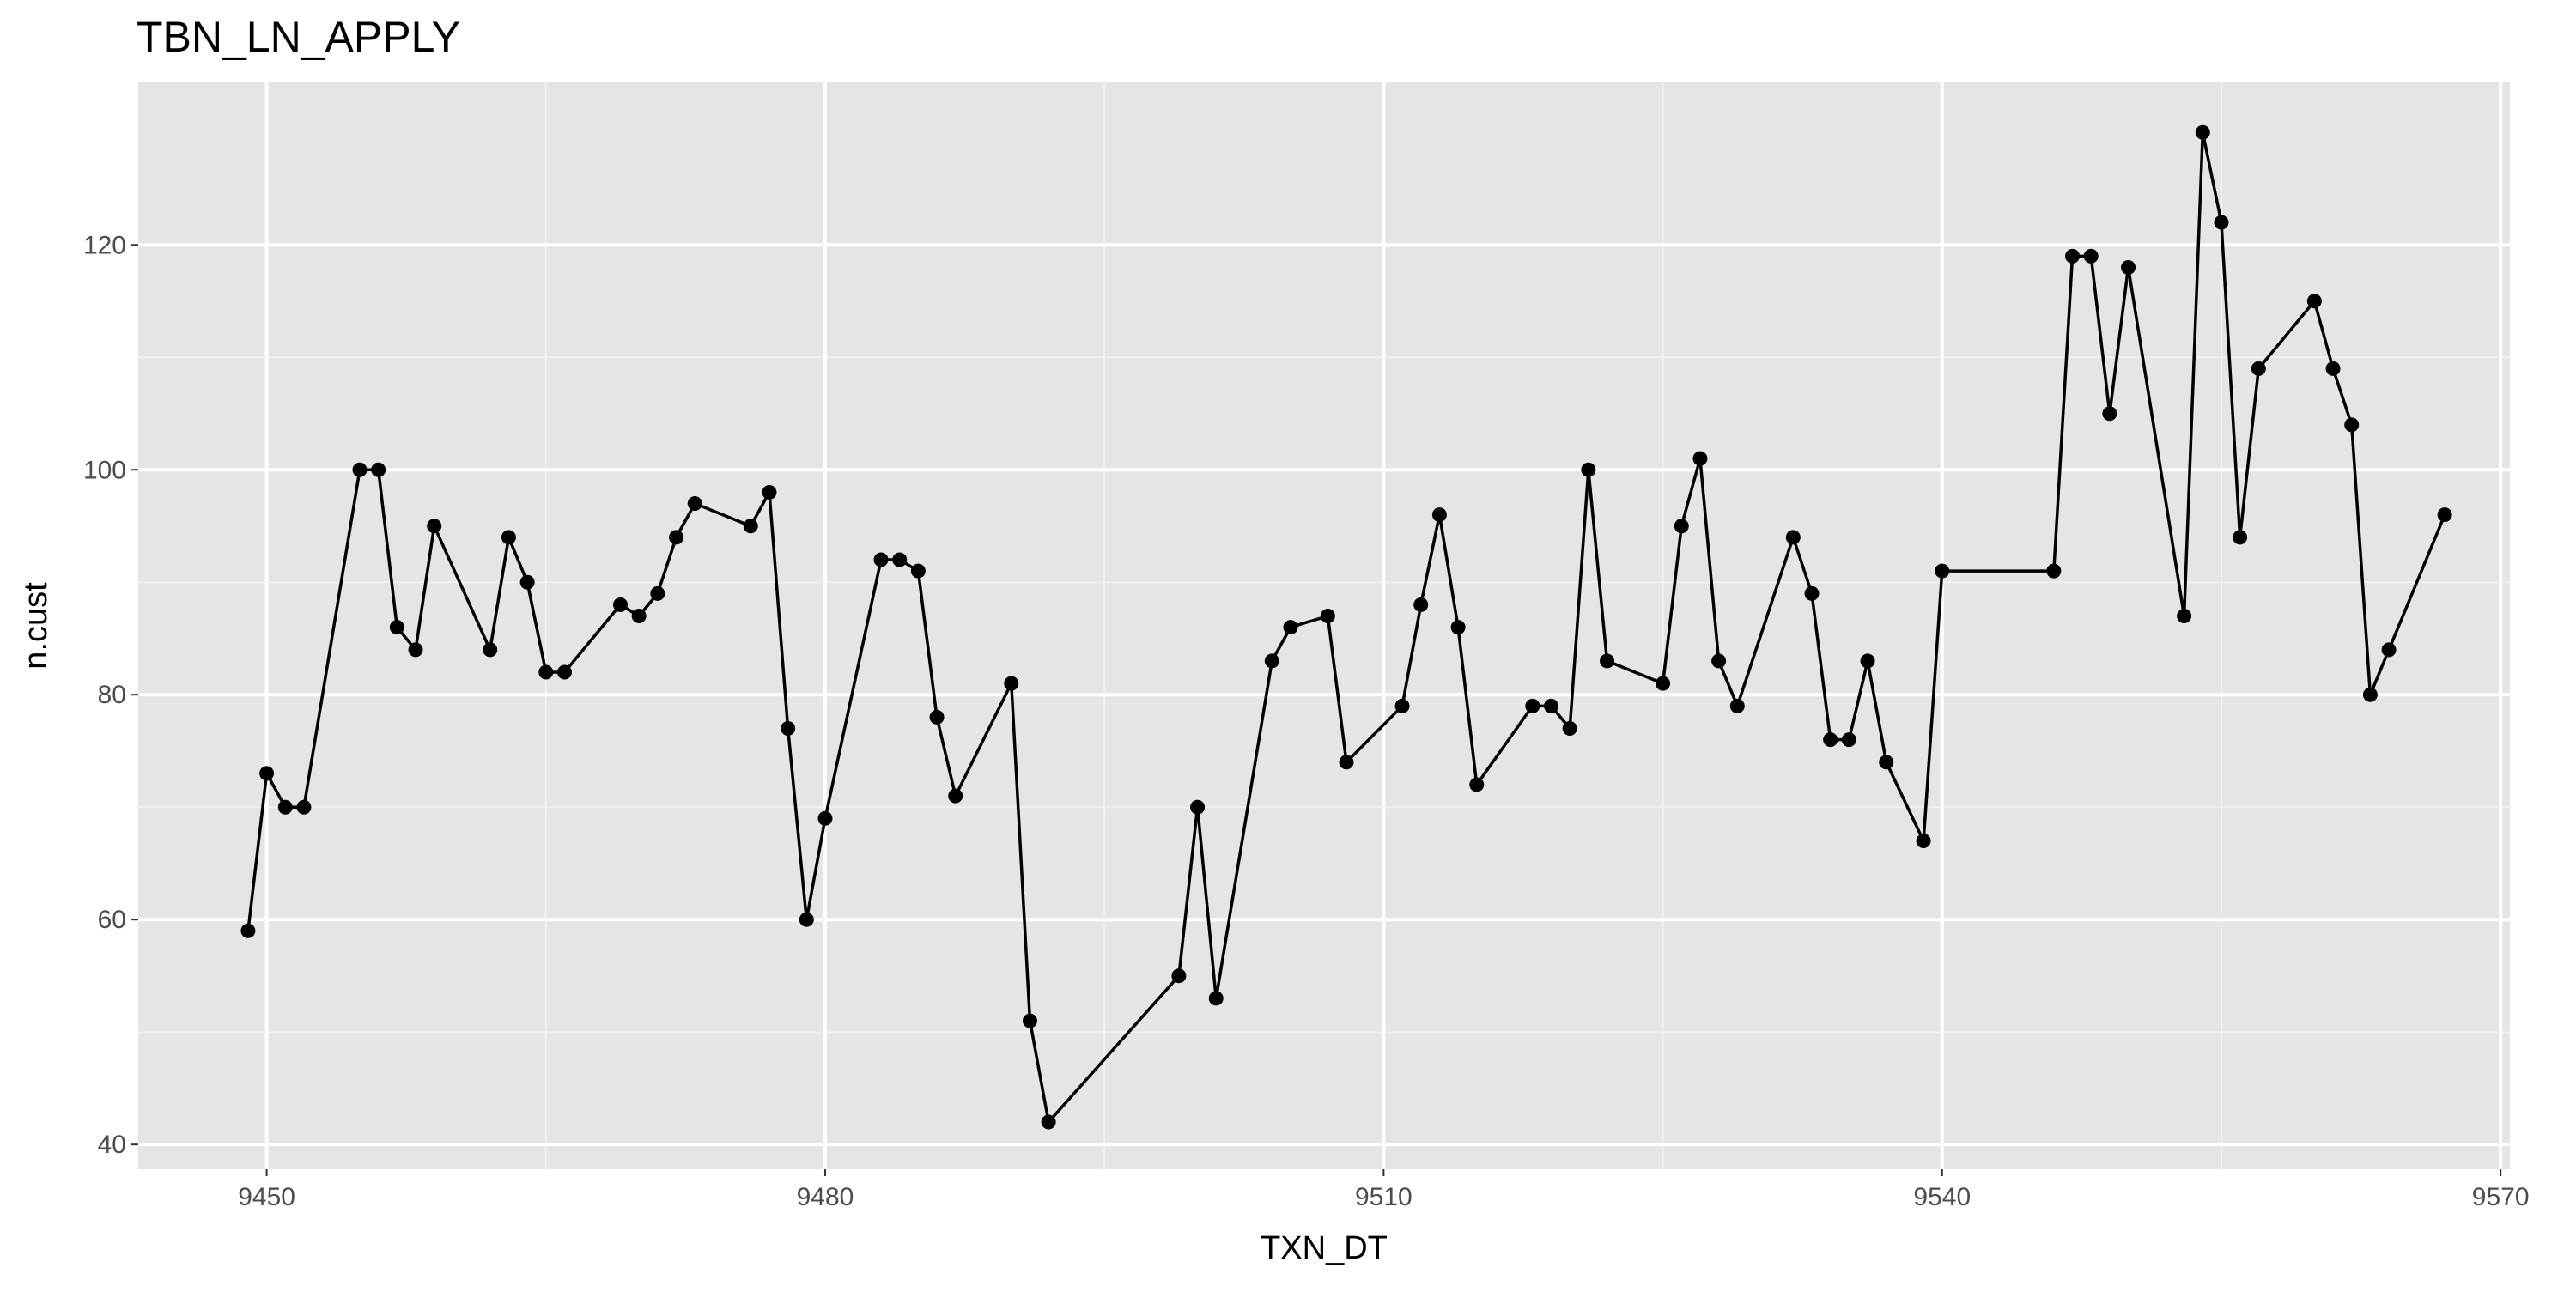 The image size is (2576, 1292). What do you see at coordinates (112, 920) in the screenshot?
I see `y-tick-label: 60` at bounding box center [112, 920].